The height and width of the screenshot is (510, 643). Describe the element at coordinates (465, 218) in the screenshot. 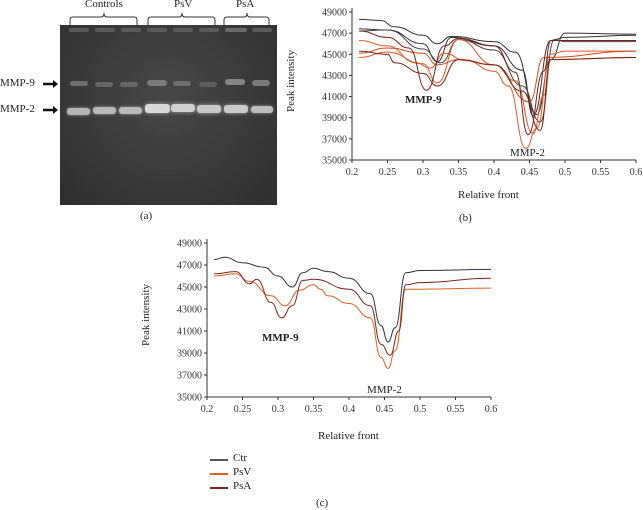

I see `caption-b: (b)` at that location.